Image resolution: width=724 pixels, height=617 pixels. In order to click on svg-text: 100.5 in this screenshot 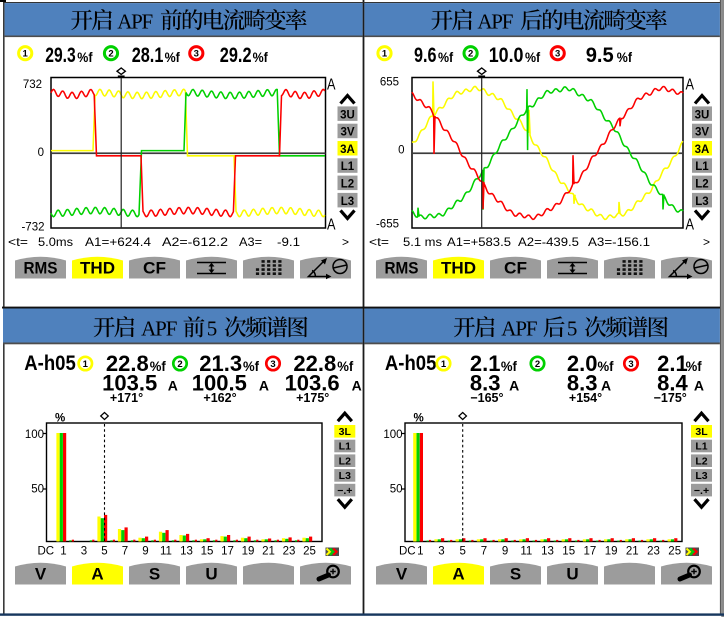, I will do `click(219, 383)`.